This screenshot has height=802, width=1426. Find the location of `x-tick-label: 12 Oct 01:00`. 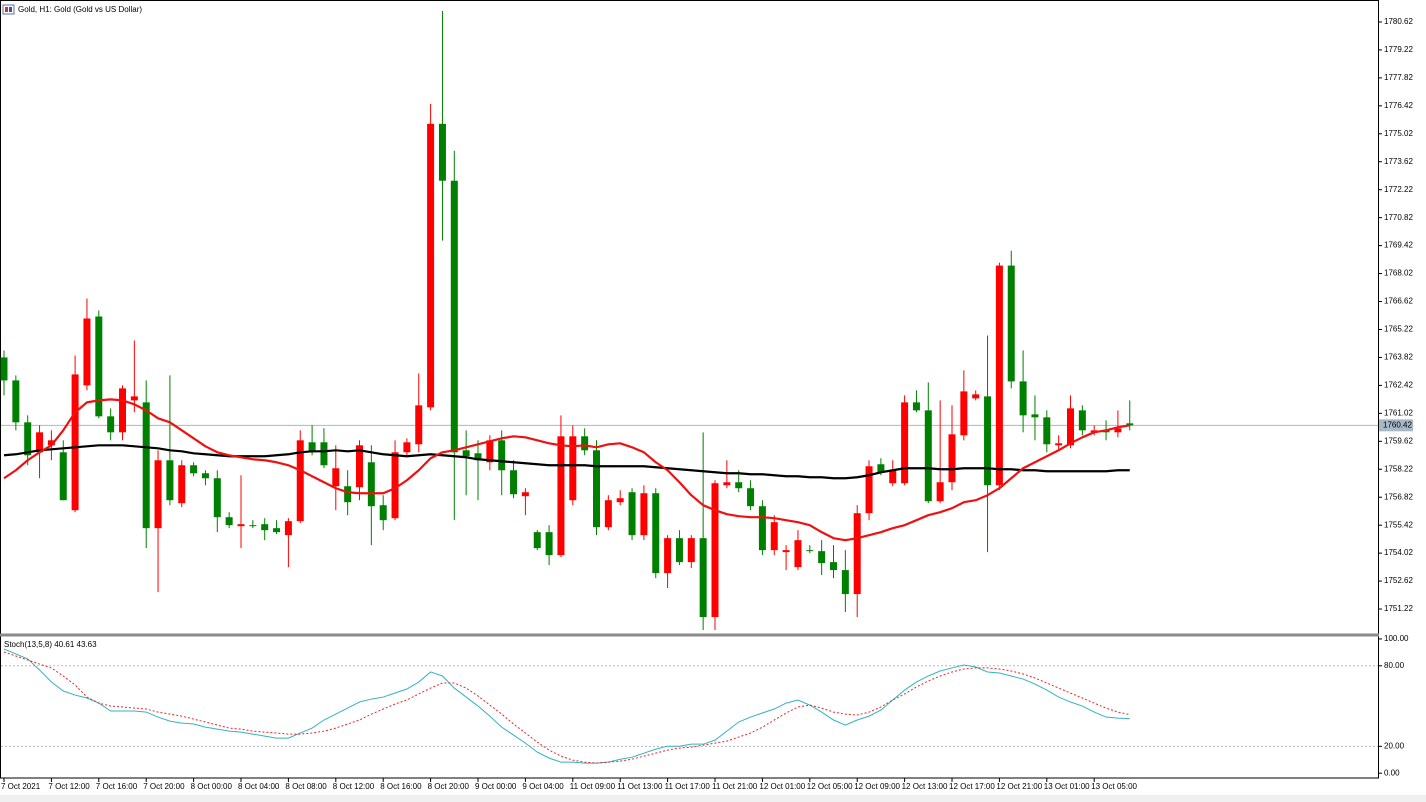

x-tick-label: 12 Oct 01:00 is located at coordinates (782, 786).